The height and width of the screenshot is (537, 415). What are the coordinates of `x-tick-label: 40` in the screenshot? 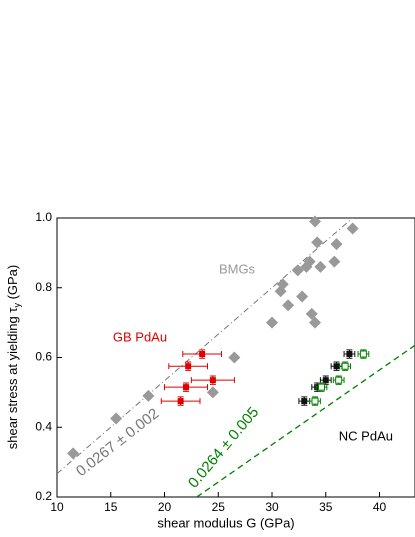 It's located at (380, 507).